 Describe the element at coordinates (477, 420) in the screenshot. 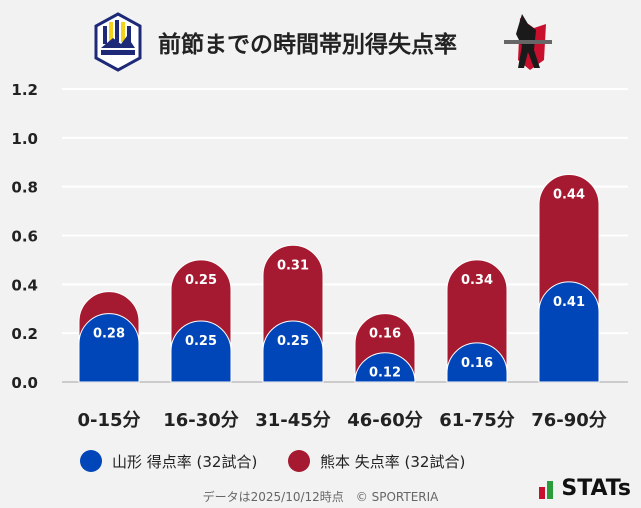

I see `x-tick-label: 61-75分` at that location.